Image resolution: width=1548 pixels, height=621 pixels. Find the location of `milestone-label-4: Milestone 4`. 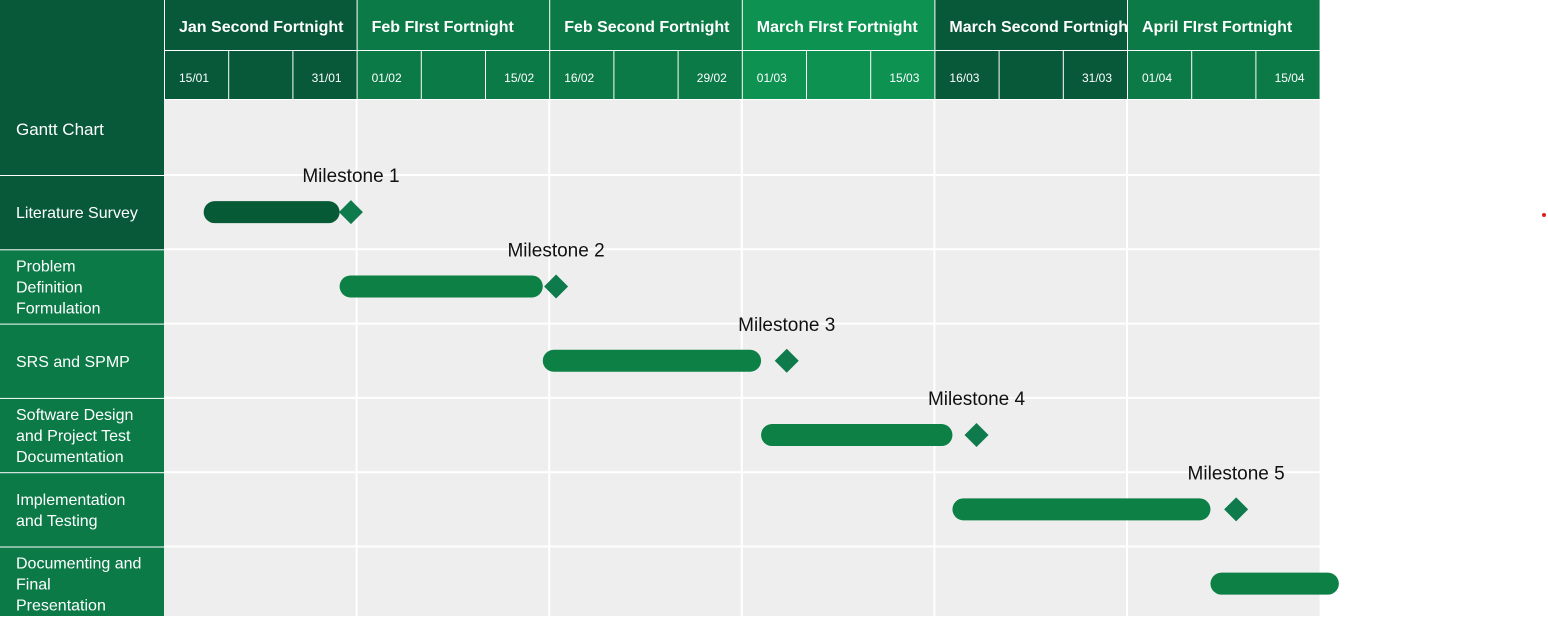

milestone-label-4: Milestone 4 is located at coordinates (977, 399).